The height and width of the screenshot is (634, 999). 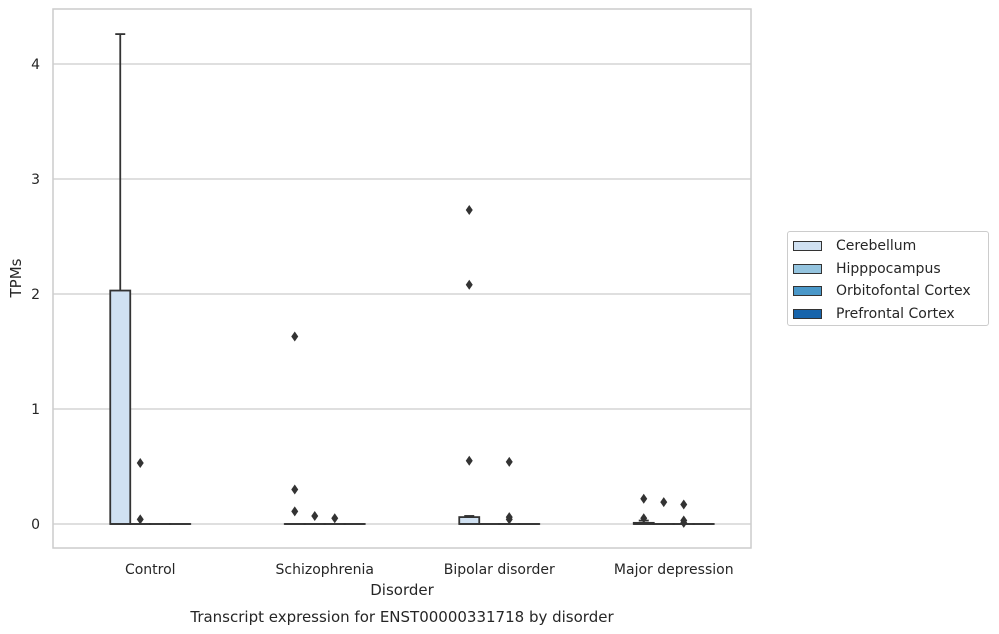 I want to click on legend-label: Hipppocampus, so click(x=888, y=268).